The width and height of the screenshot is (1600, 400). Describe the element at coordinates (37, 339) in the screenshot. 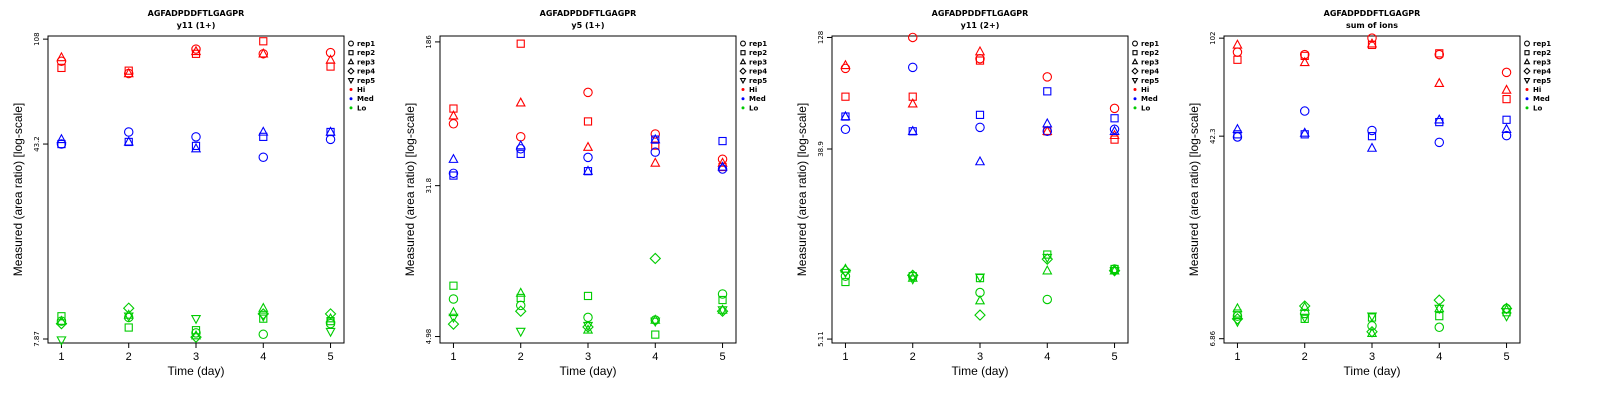

I see `y-tick-label: 7.87` at that location.